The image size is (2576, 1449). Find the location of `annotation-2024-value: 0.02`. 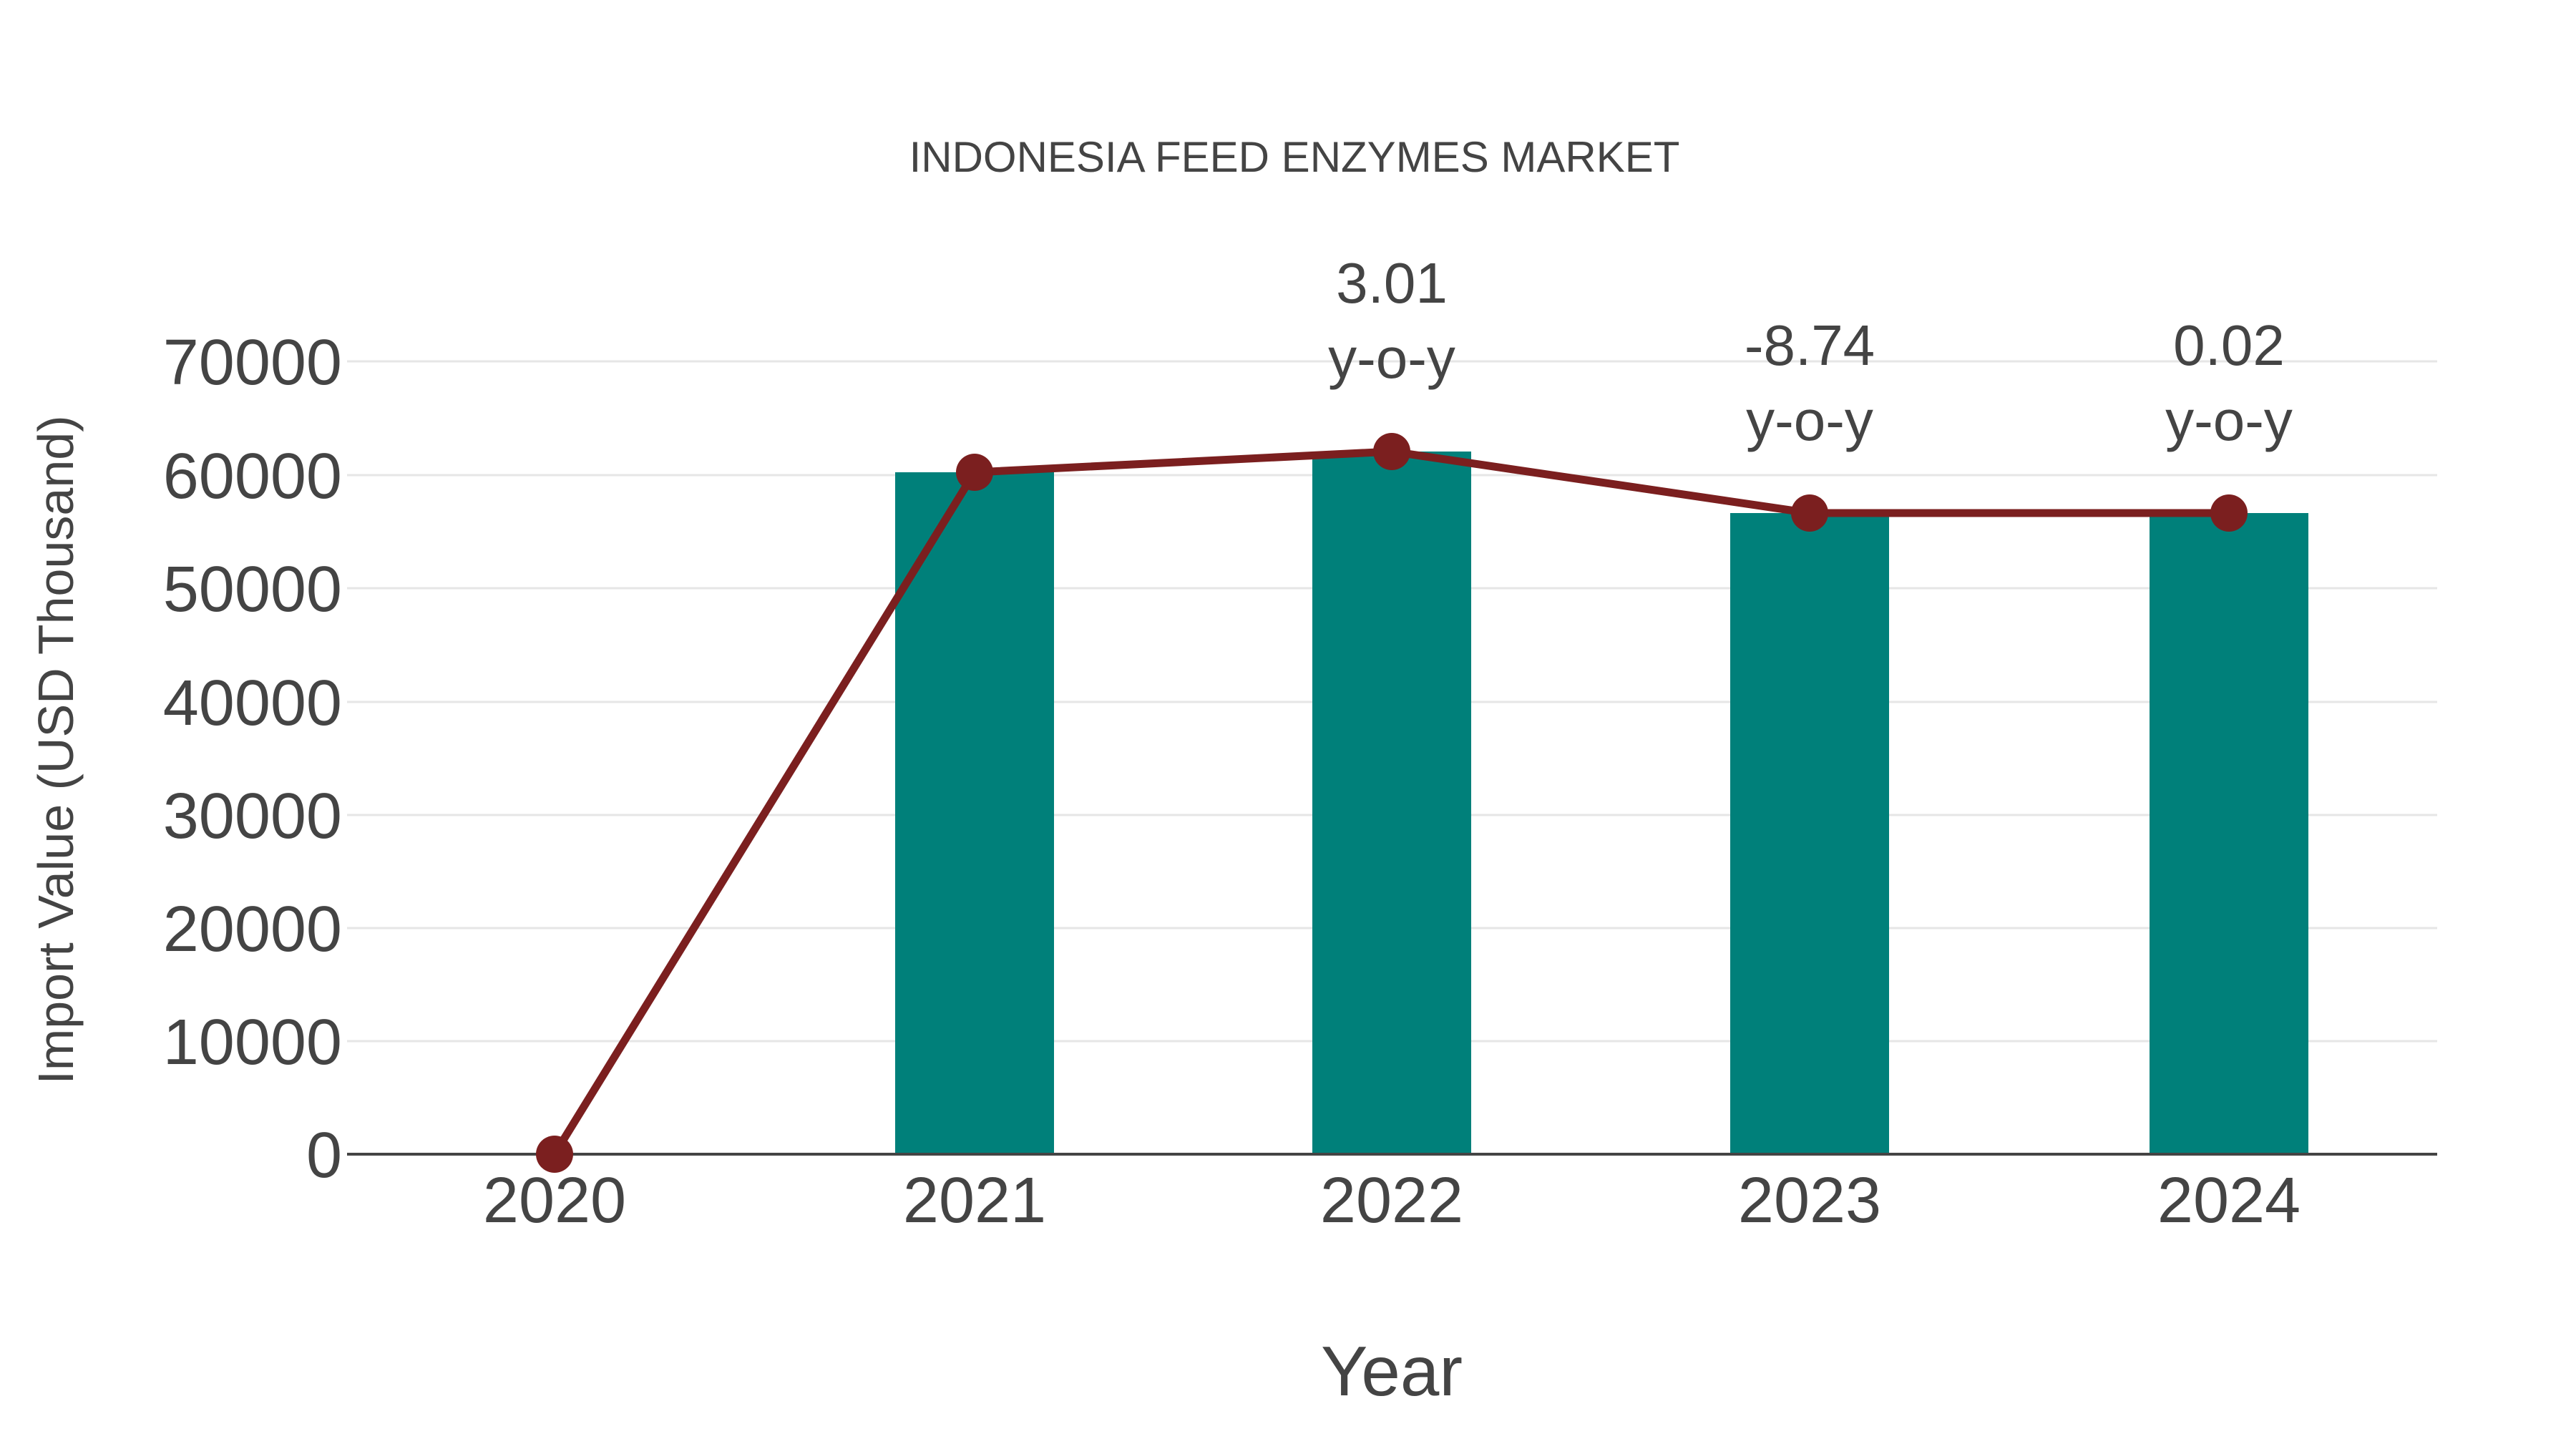

annotation-2024-value: 0.02 is located at coordinates (2229, 345).